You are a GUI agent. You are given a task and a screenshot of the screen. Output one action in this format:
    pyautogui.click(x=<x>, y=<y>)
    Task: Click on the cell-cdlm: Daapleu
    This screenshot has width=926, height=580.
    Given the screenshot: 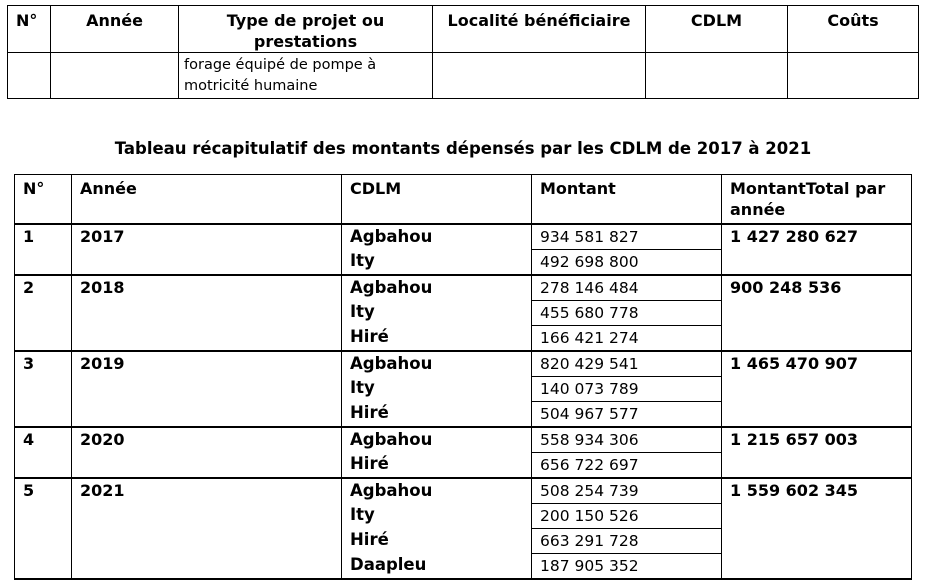 What is the action you would take?
    pyautogui.click(x=436, y=566)
    